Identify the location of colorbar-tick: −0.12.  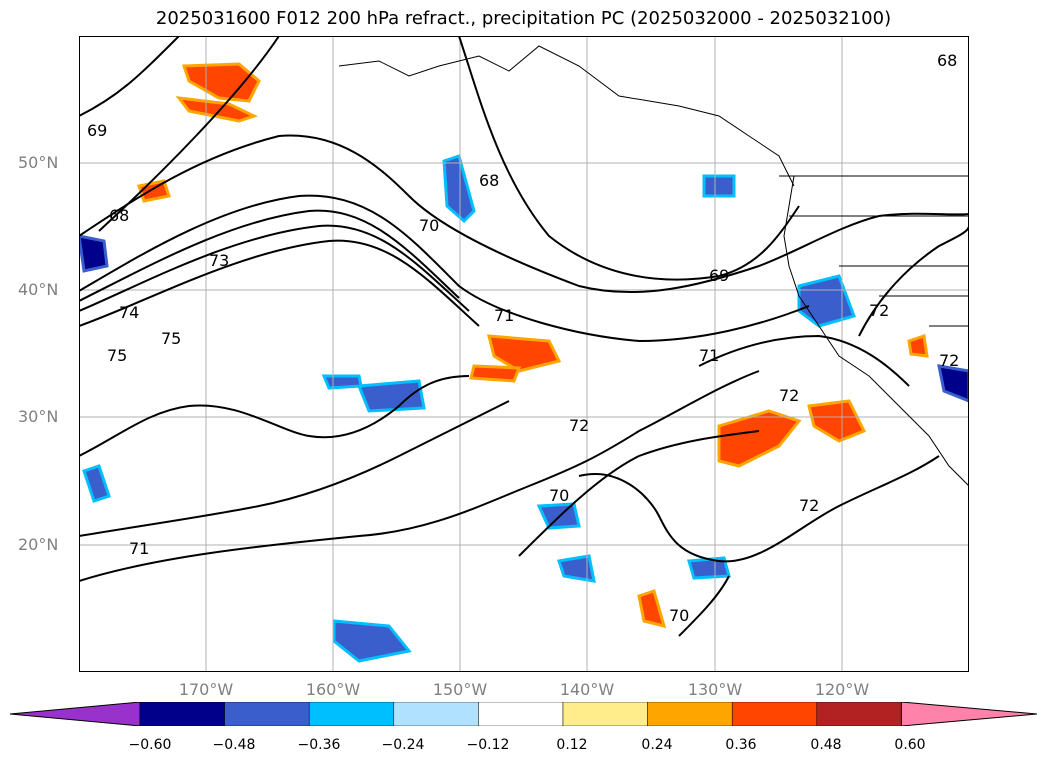
(488, 745).